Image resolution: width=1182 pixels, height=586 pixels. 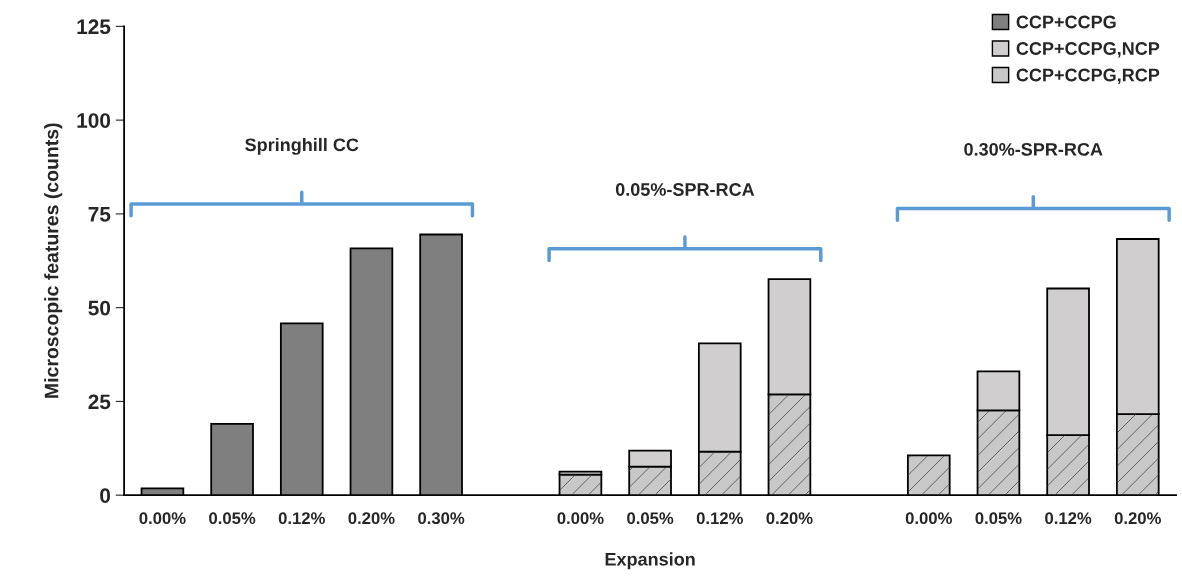 What do you see at coordinates (94, 120) in the screenshot?
I see `y-tick-label: 100` at bounding box center [94, 120].